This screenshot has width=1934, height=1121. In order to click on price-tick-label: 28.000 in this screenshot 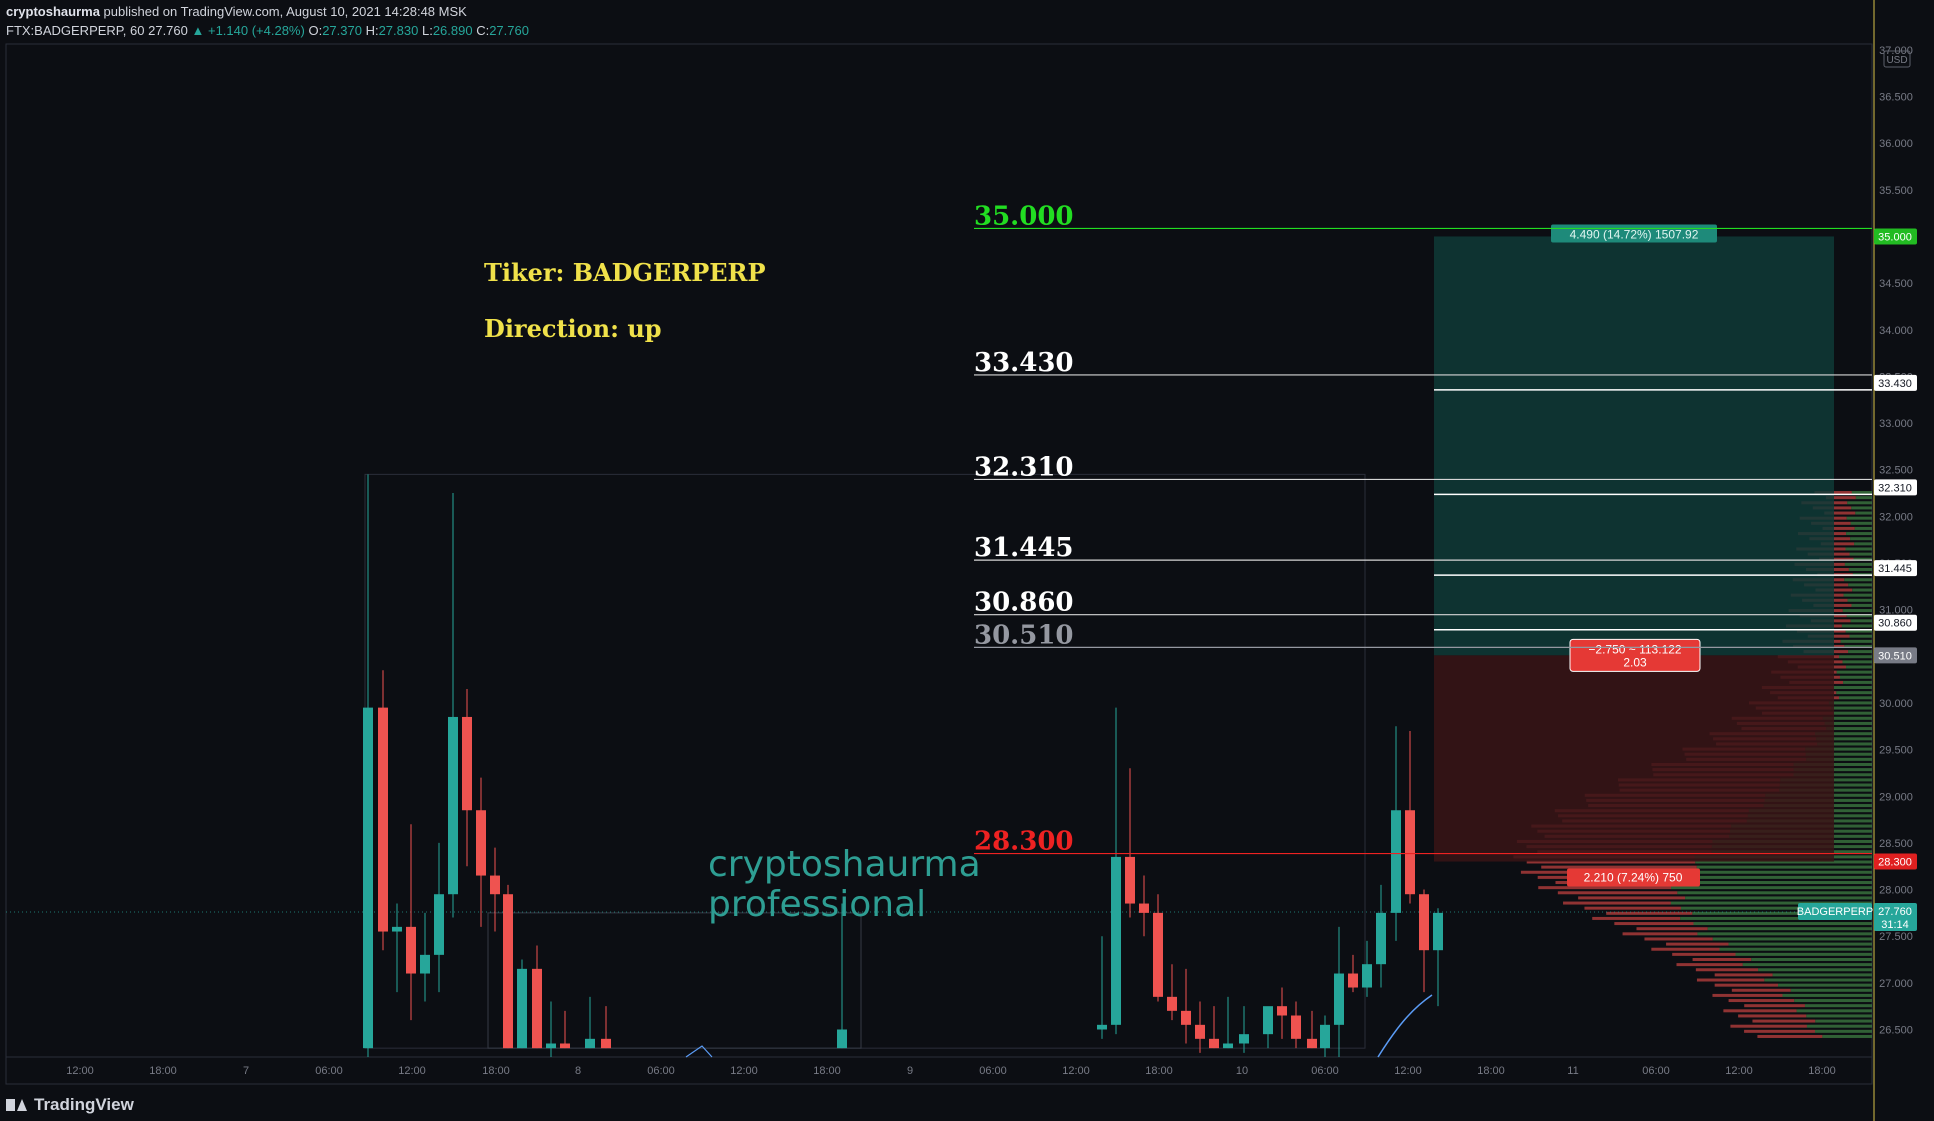, I will do `click(1896, 891)`.